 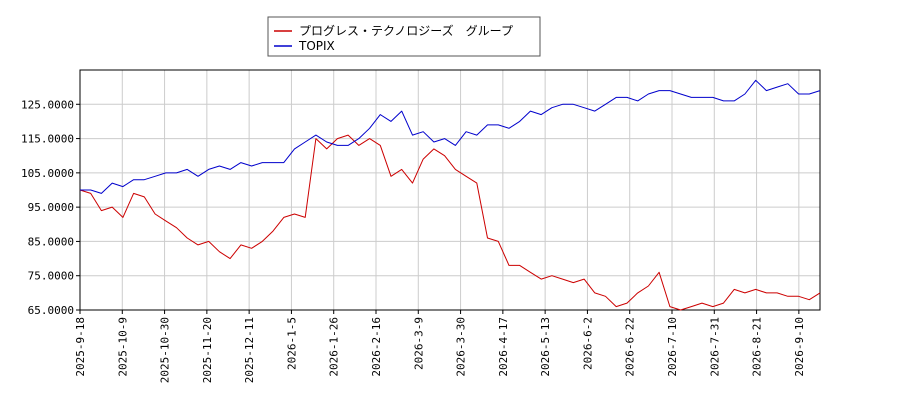 What do you see at coordinates (503, 347) in the screenshot?
I see `tick-label-x: 2026-4-17` at bounding box center [503, 347].